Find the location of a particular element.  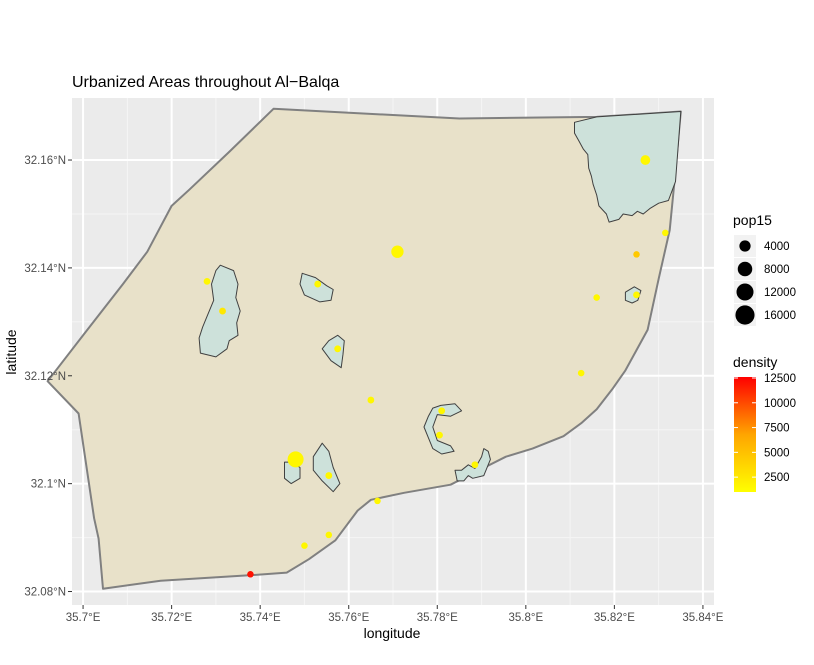

y-tick-label: 32.12°N is located at coordinates (45, 377).